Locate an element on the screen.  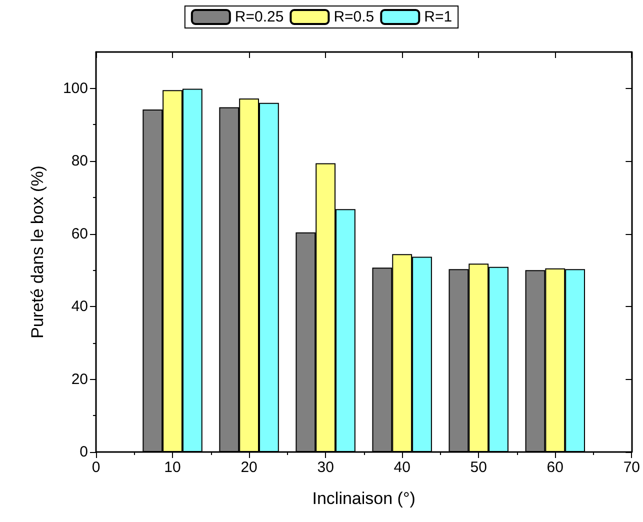
y-tick-label: 80 is located at coordinates (79, 161).